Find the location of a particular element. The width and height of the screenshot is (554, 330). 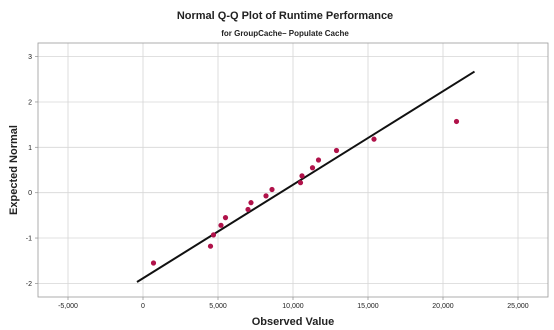

y-tick-label: 2 is located at coordinates (30, 102).